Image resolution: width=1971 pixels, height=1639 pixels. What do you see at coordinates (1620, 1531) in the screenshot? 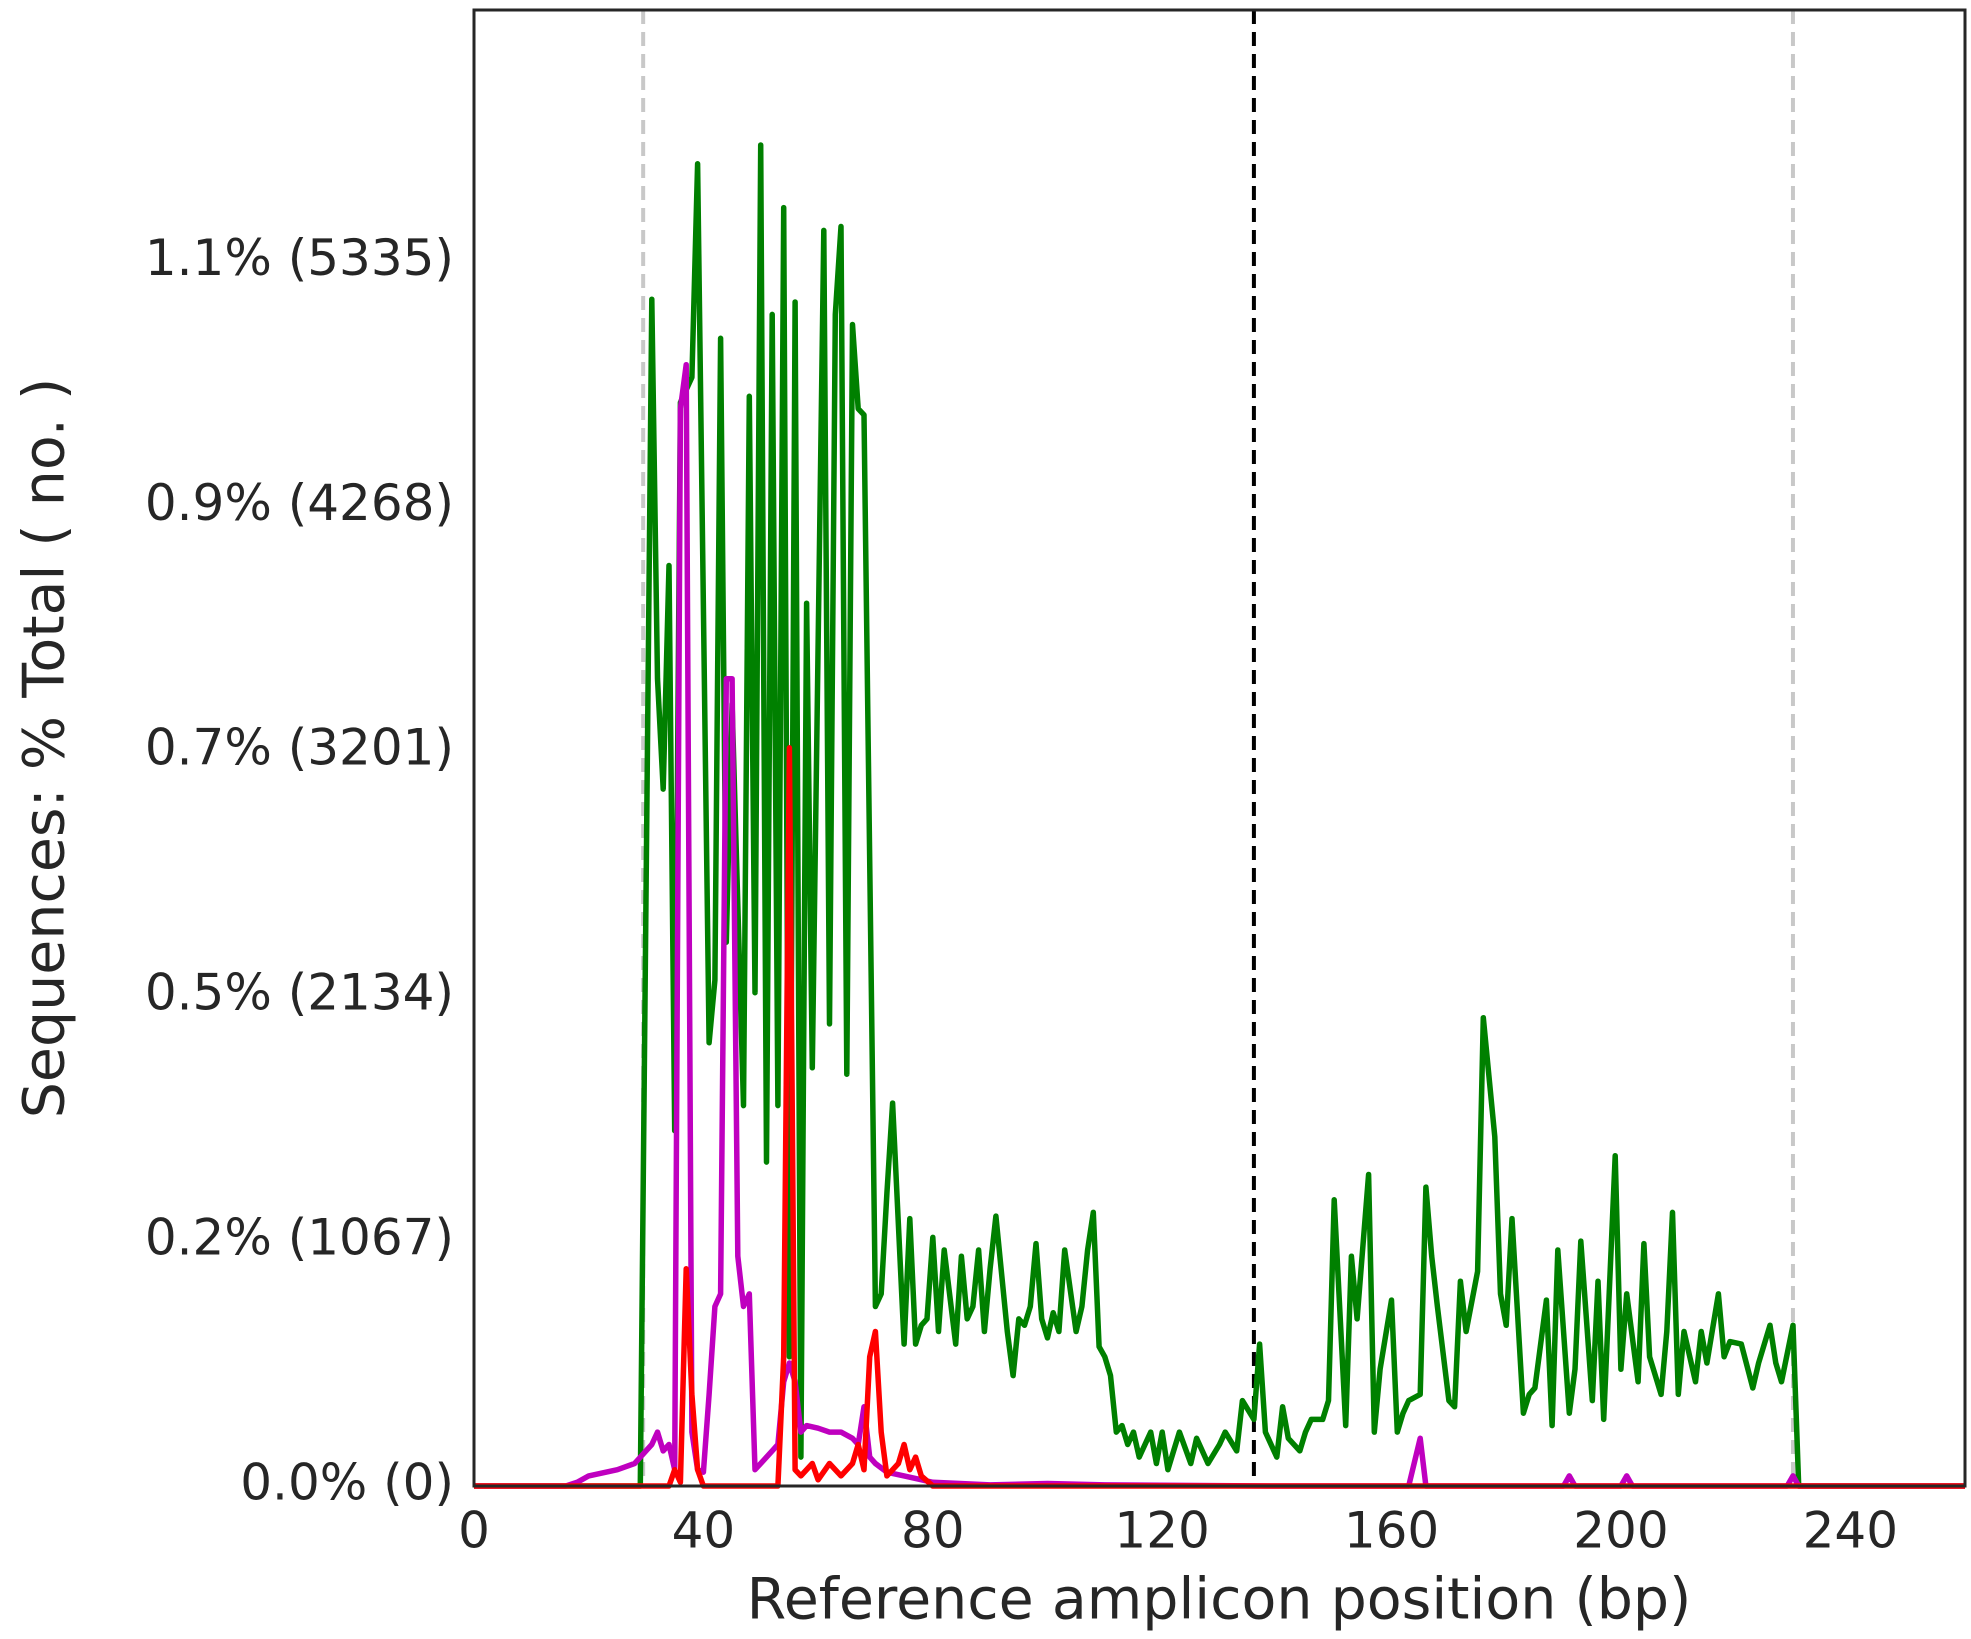
I see `x-tick-label: 200` at bounding box center [1620, 1531].